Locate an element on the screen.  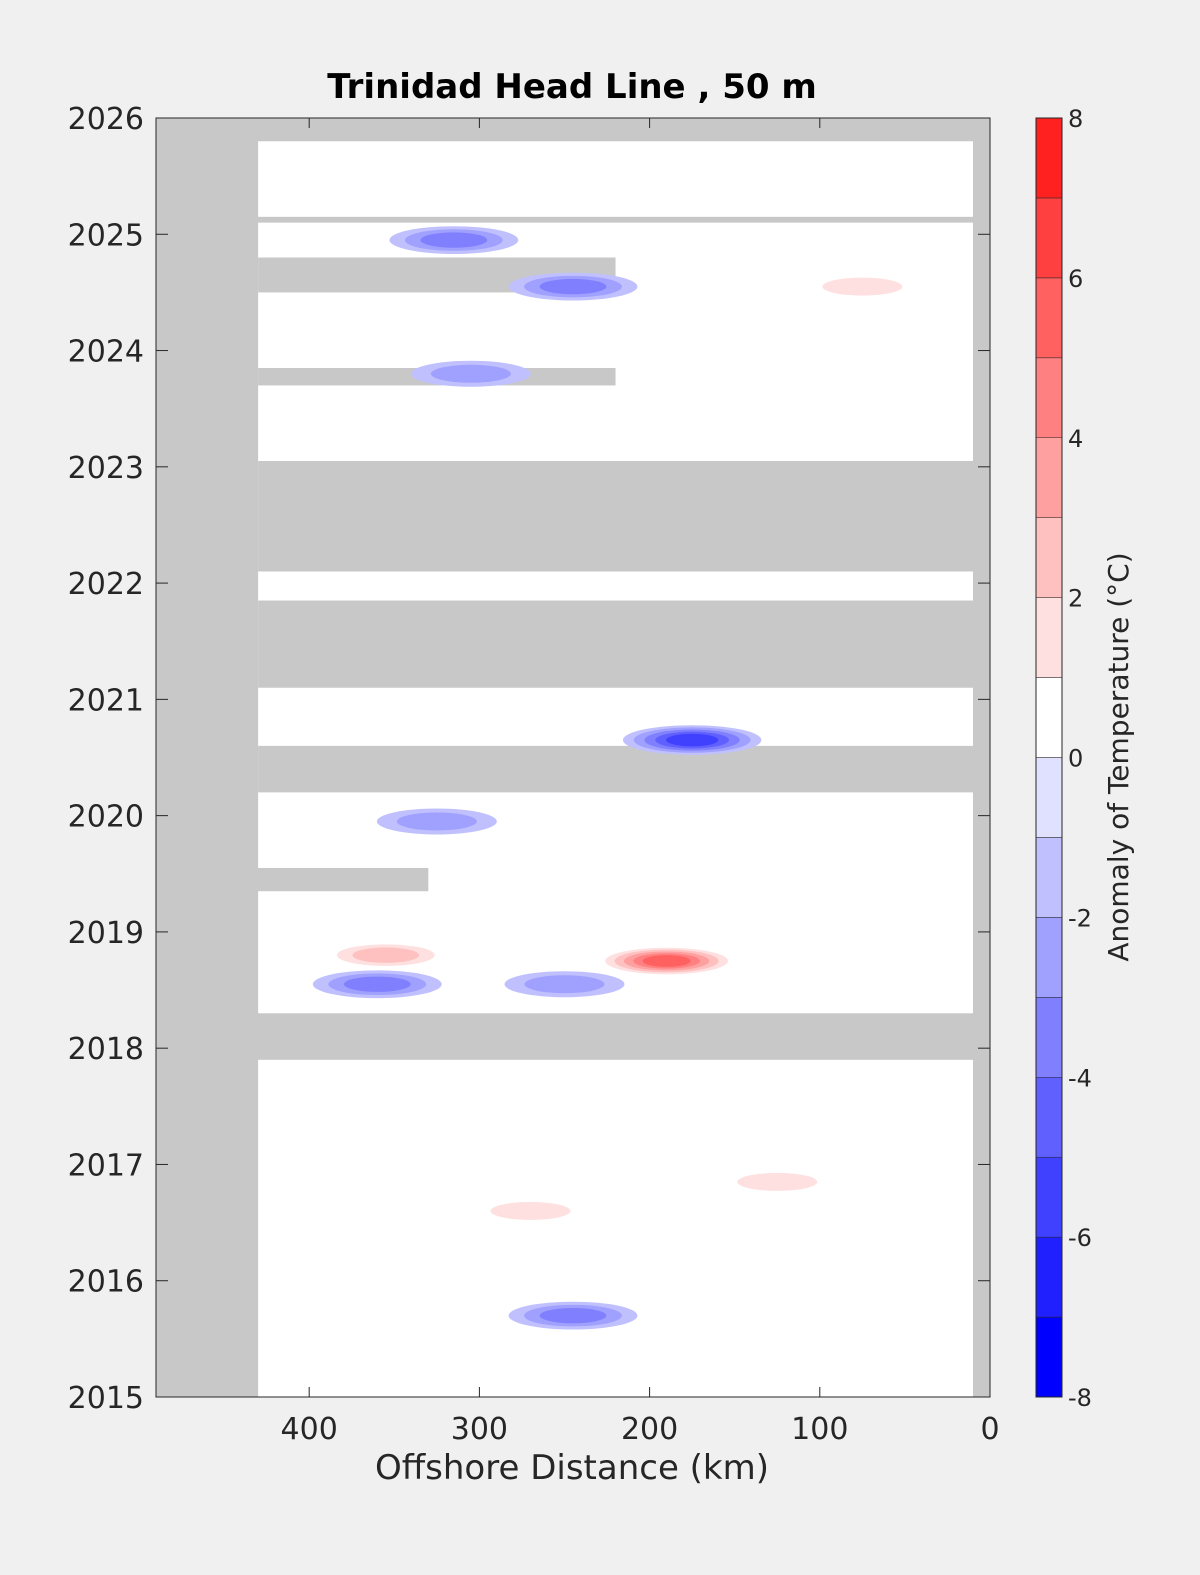
colorbar-tick-label: 4 is located at coordinates (1075, 439).